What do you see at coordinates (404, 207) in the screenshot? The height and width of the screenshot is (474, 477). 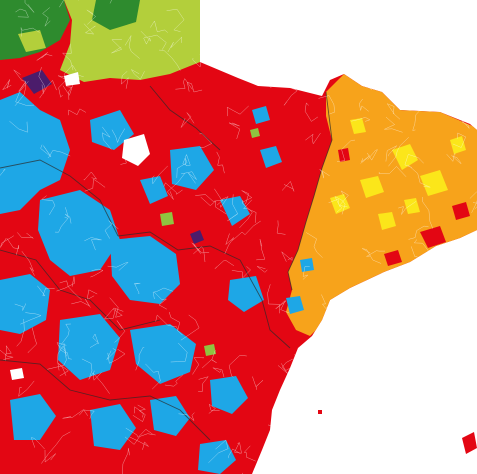 I see `red-patches-east` at bounding box center [404, 207].